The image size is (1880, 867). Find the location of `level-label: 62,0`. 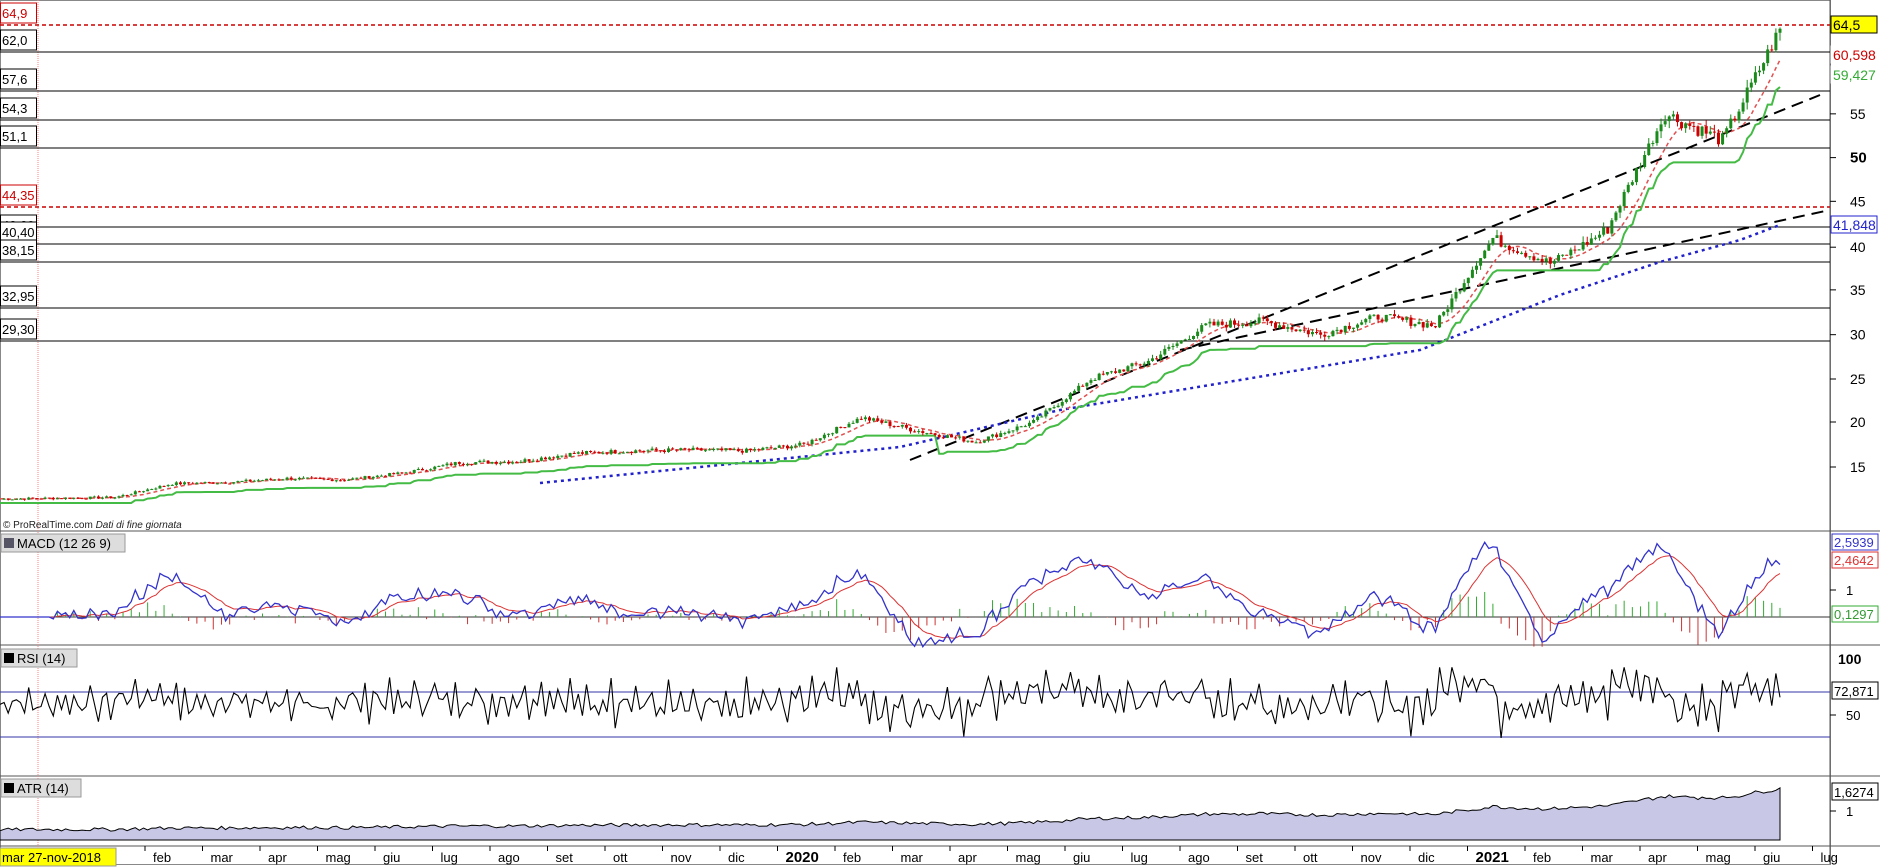

level-label: 62,0 is located at coordinates (14, 40).